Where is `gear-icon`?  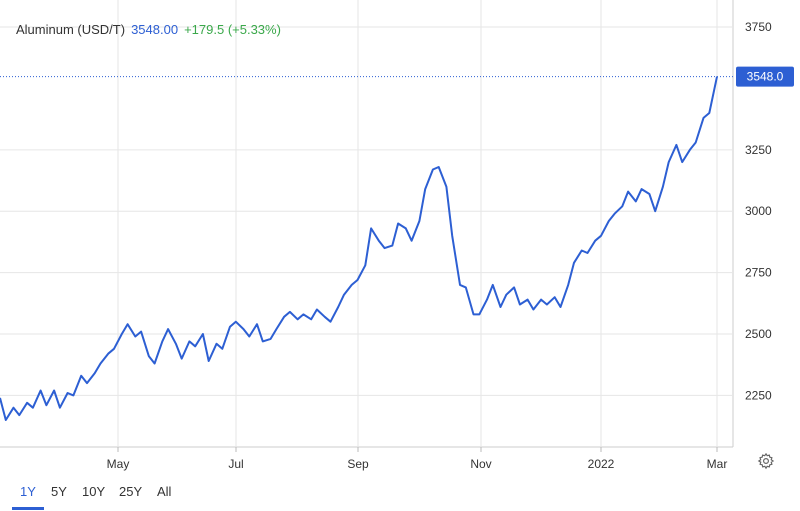 gear-icon is located at coordinates (766, 461).